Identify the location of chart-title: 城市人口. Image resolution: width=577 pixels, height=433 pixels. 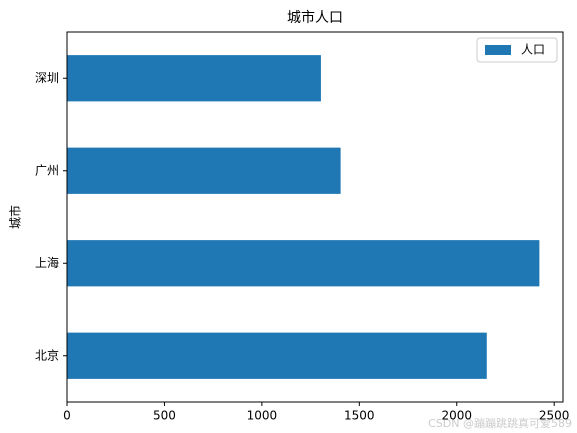
(315, 17).